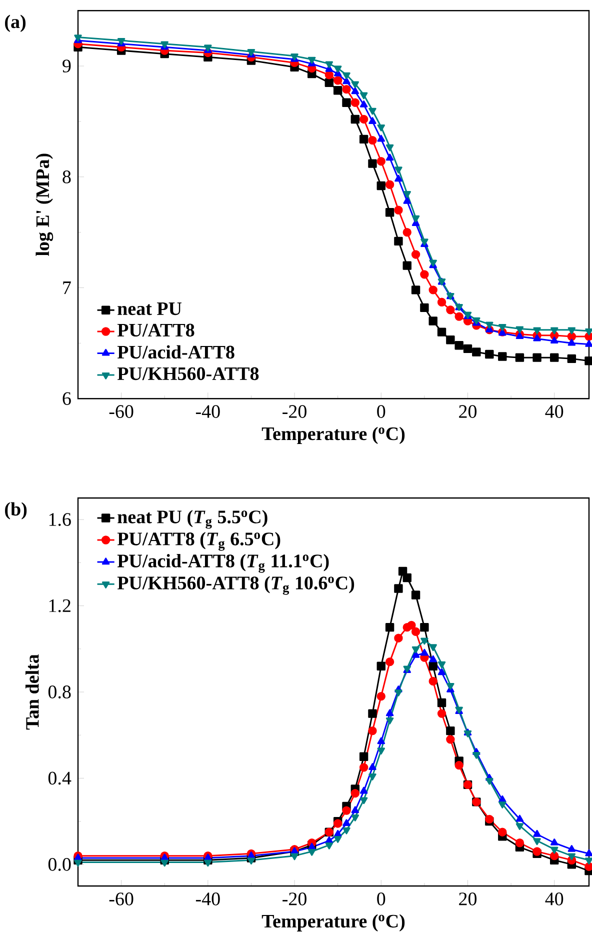 The width and height of the screenshot is (592, 945). What do you see at coordinates (188, 373) in the screenshot?
I see `legend-label: PU/KH560-ATT8` at bounding box center [188, 373].